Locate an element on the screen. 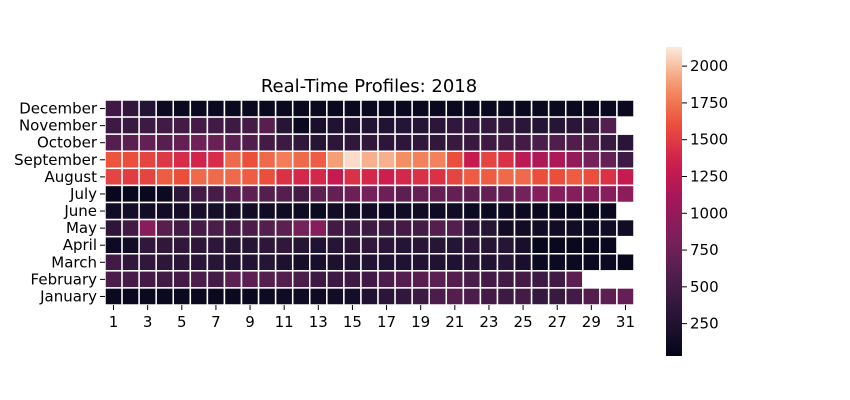 This screenshot has width=850, height=400. y-tick-label: December is located at coordinates (58, 109).